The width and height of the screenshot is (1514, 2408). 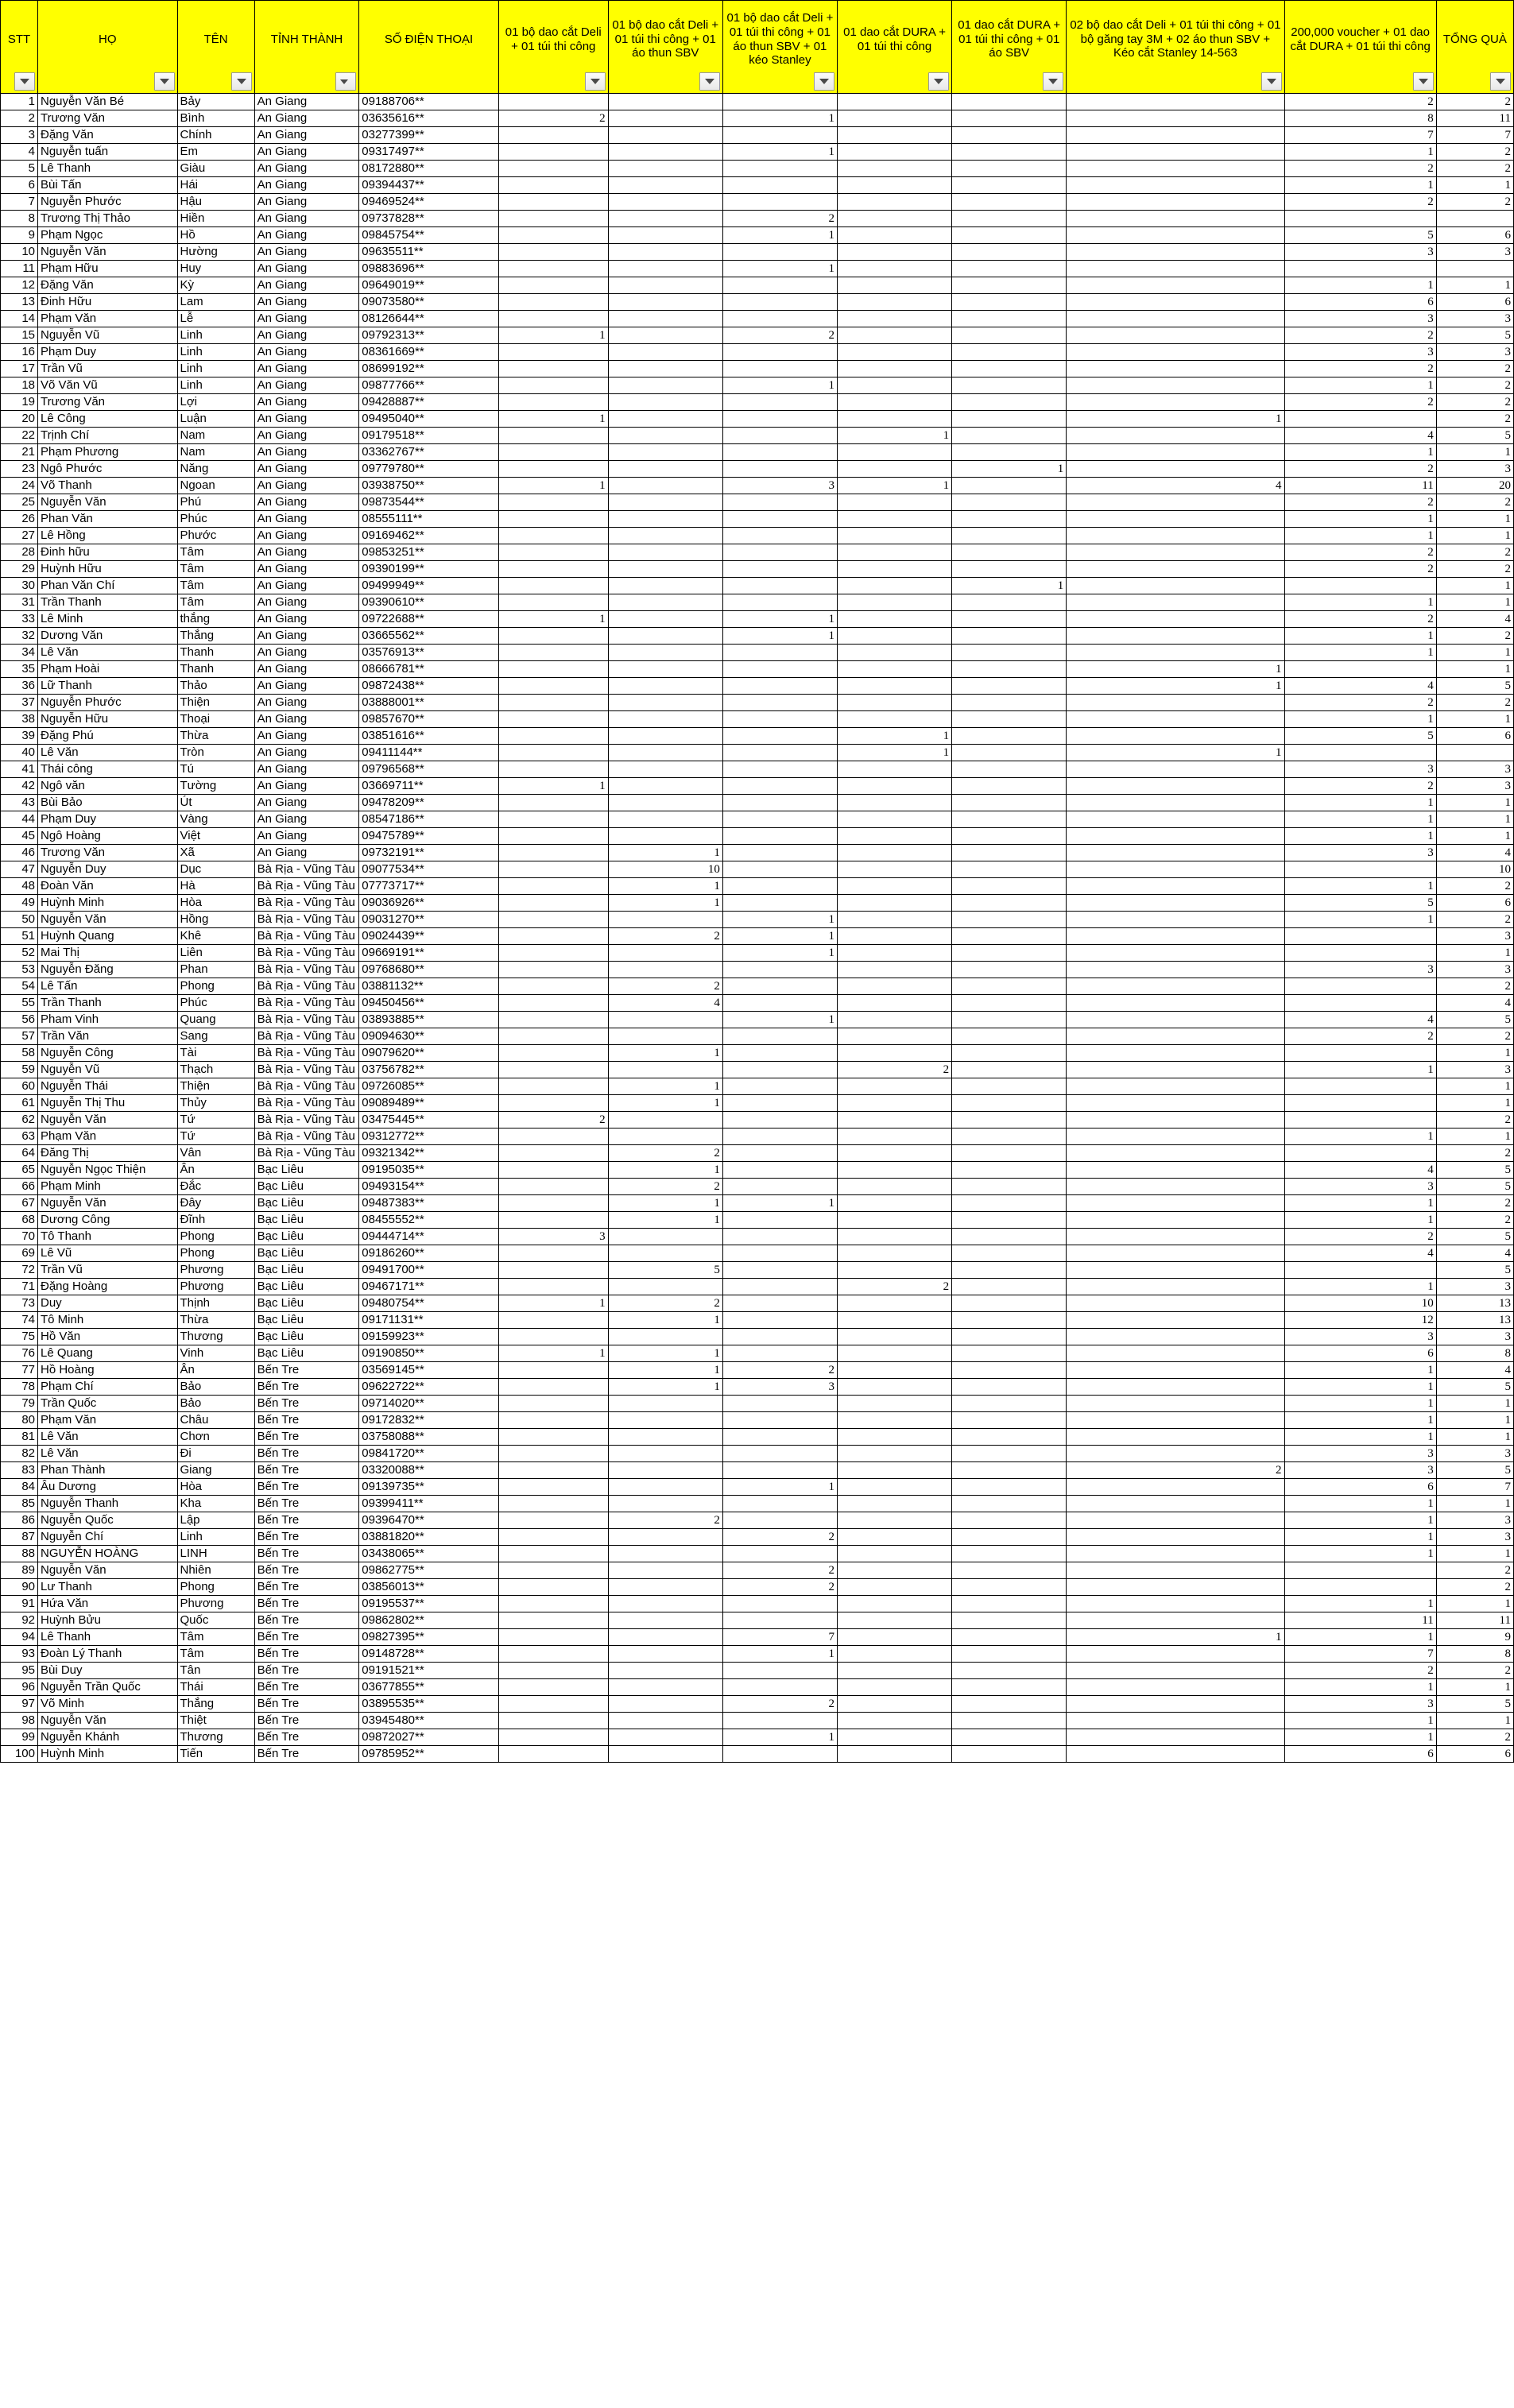 I want to click on cell-ten: Tiến, so click(x=215, y=1754).